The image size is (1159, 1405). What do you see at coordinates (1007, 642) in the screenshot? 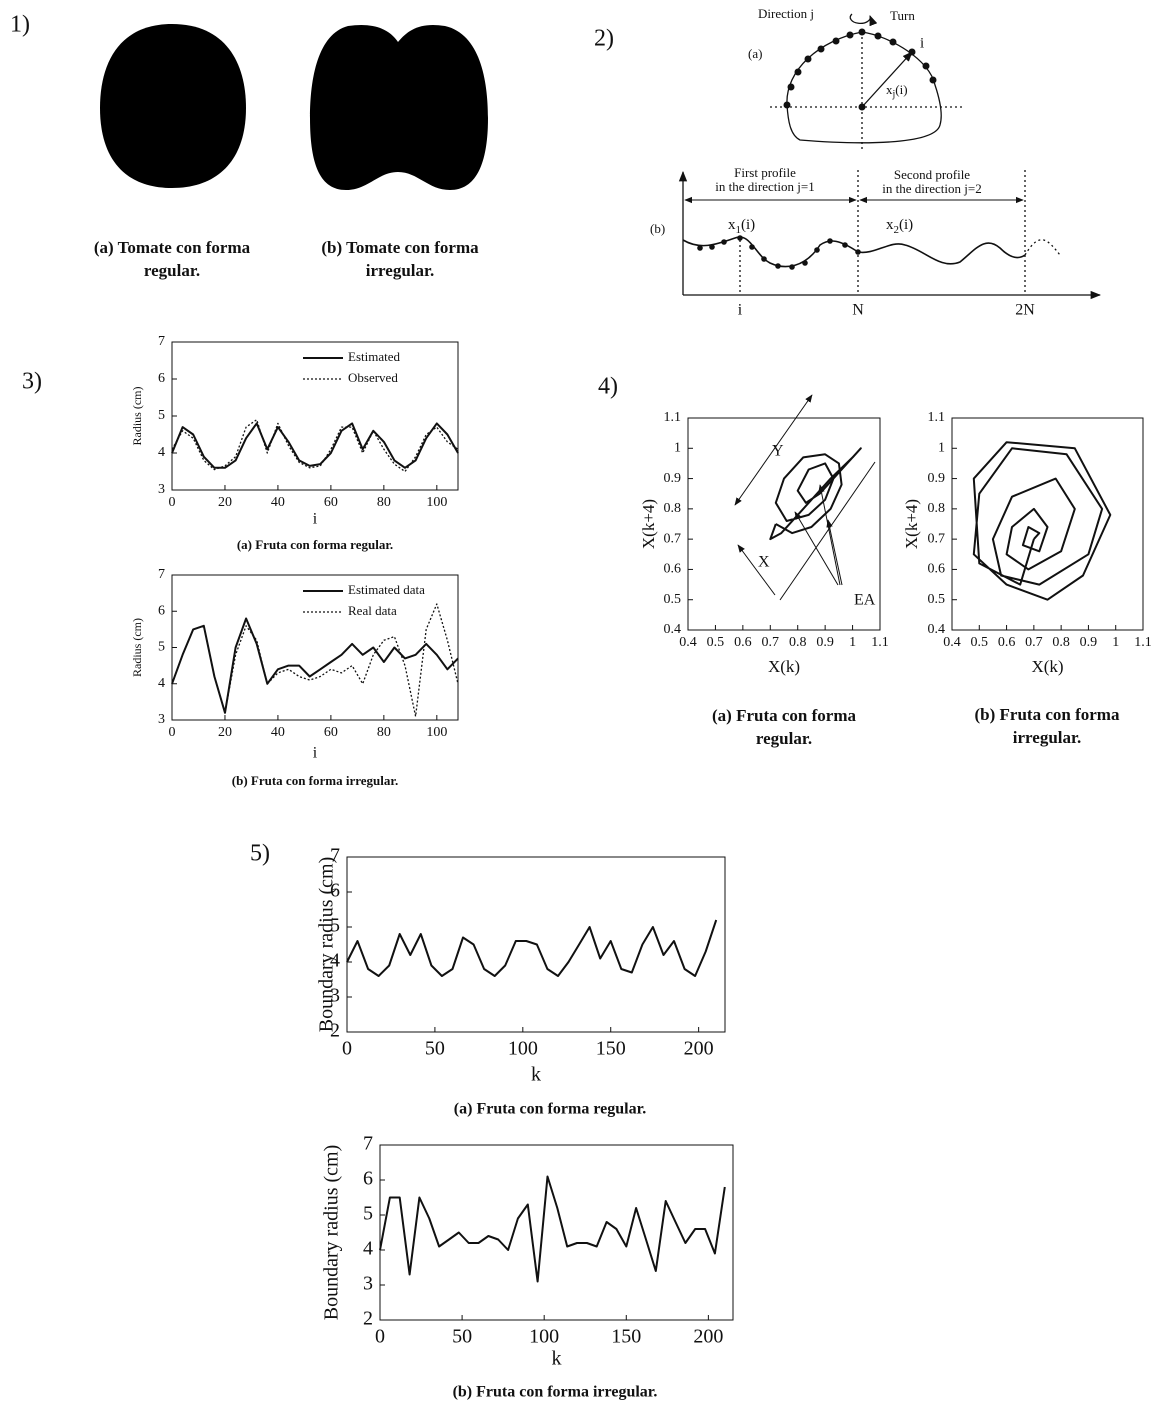
I see `x-tick-label: 0.6` at bounding box center [1007, 642].